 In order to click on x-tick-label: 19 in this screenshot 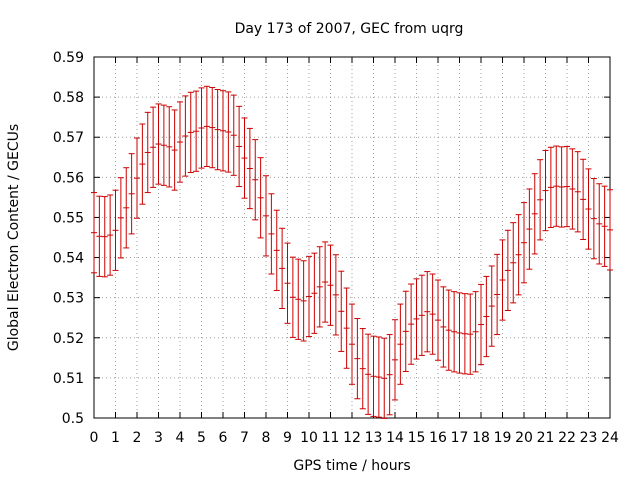, I will do `click(503, 438)`.